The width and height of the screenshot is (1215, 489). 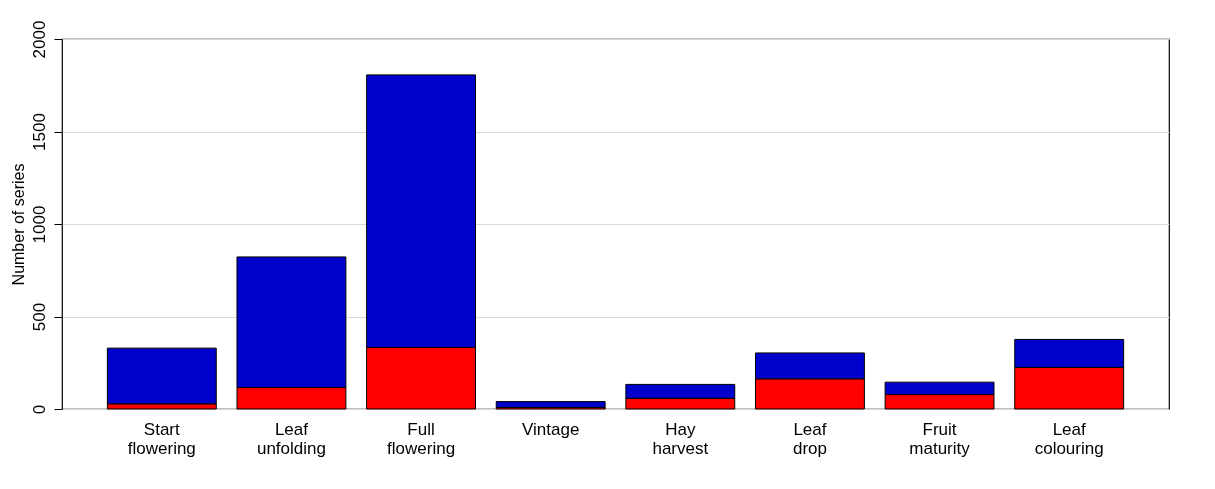 I want to click on x-tick-label: Full flowering, so click(x=421, y=438).